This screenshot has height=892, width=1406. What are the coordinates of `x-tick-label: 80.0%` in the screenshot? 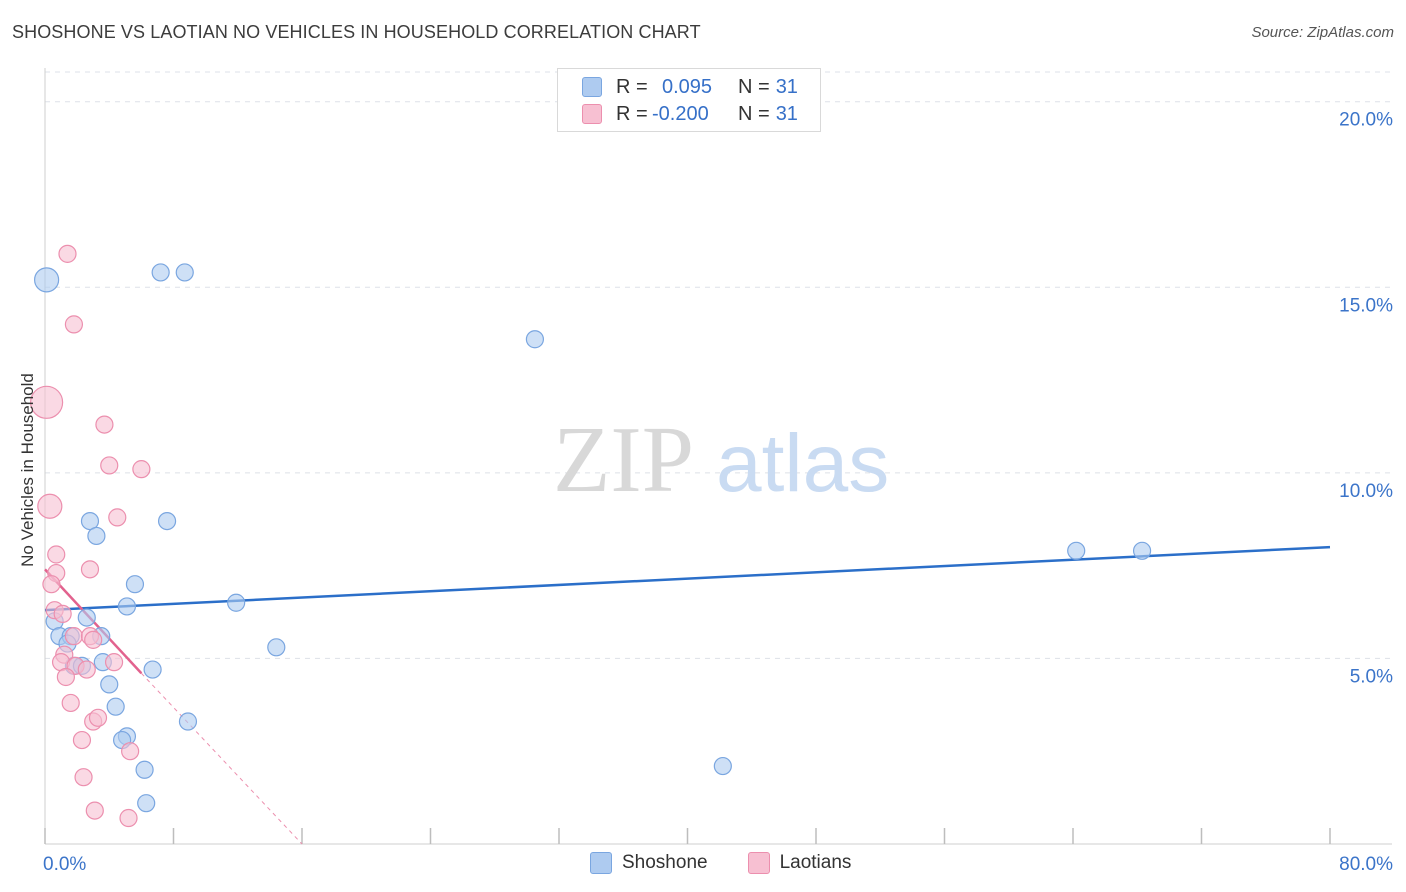 It's located at (1366, 864).